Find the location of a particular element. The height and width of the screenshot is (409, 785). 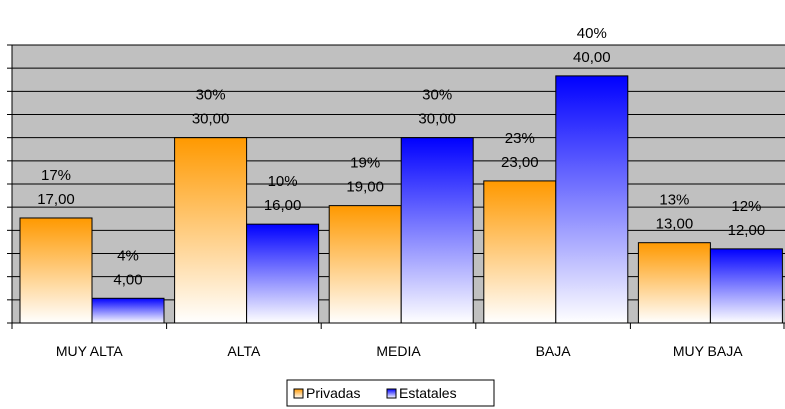

bar-privadas-baja is located at coordinates (520, 252).